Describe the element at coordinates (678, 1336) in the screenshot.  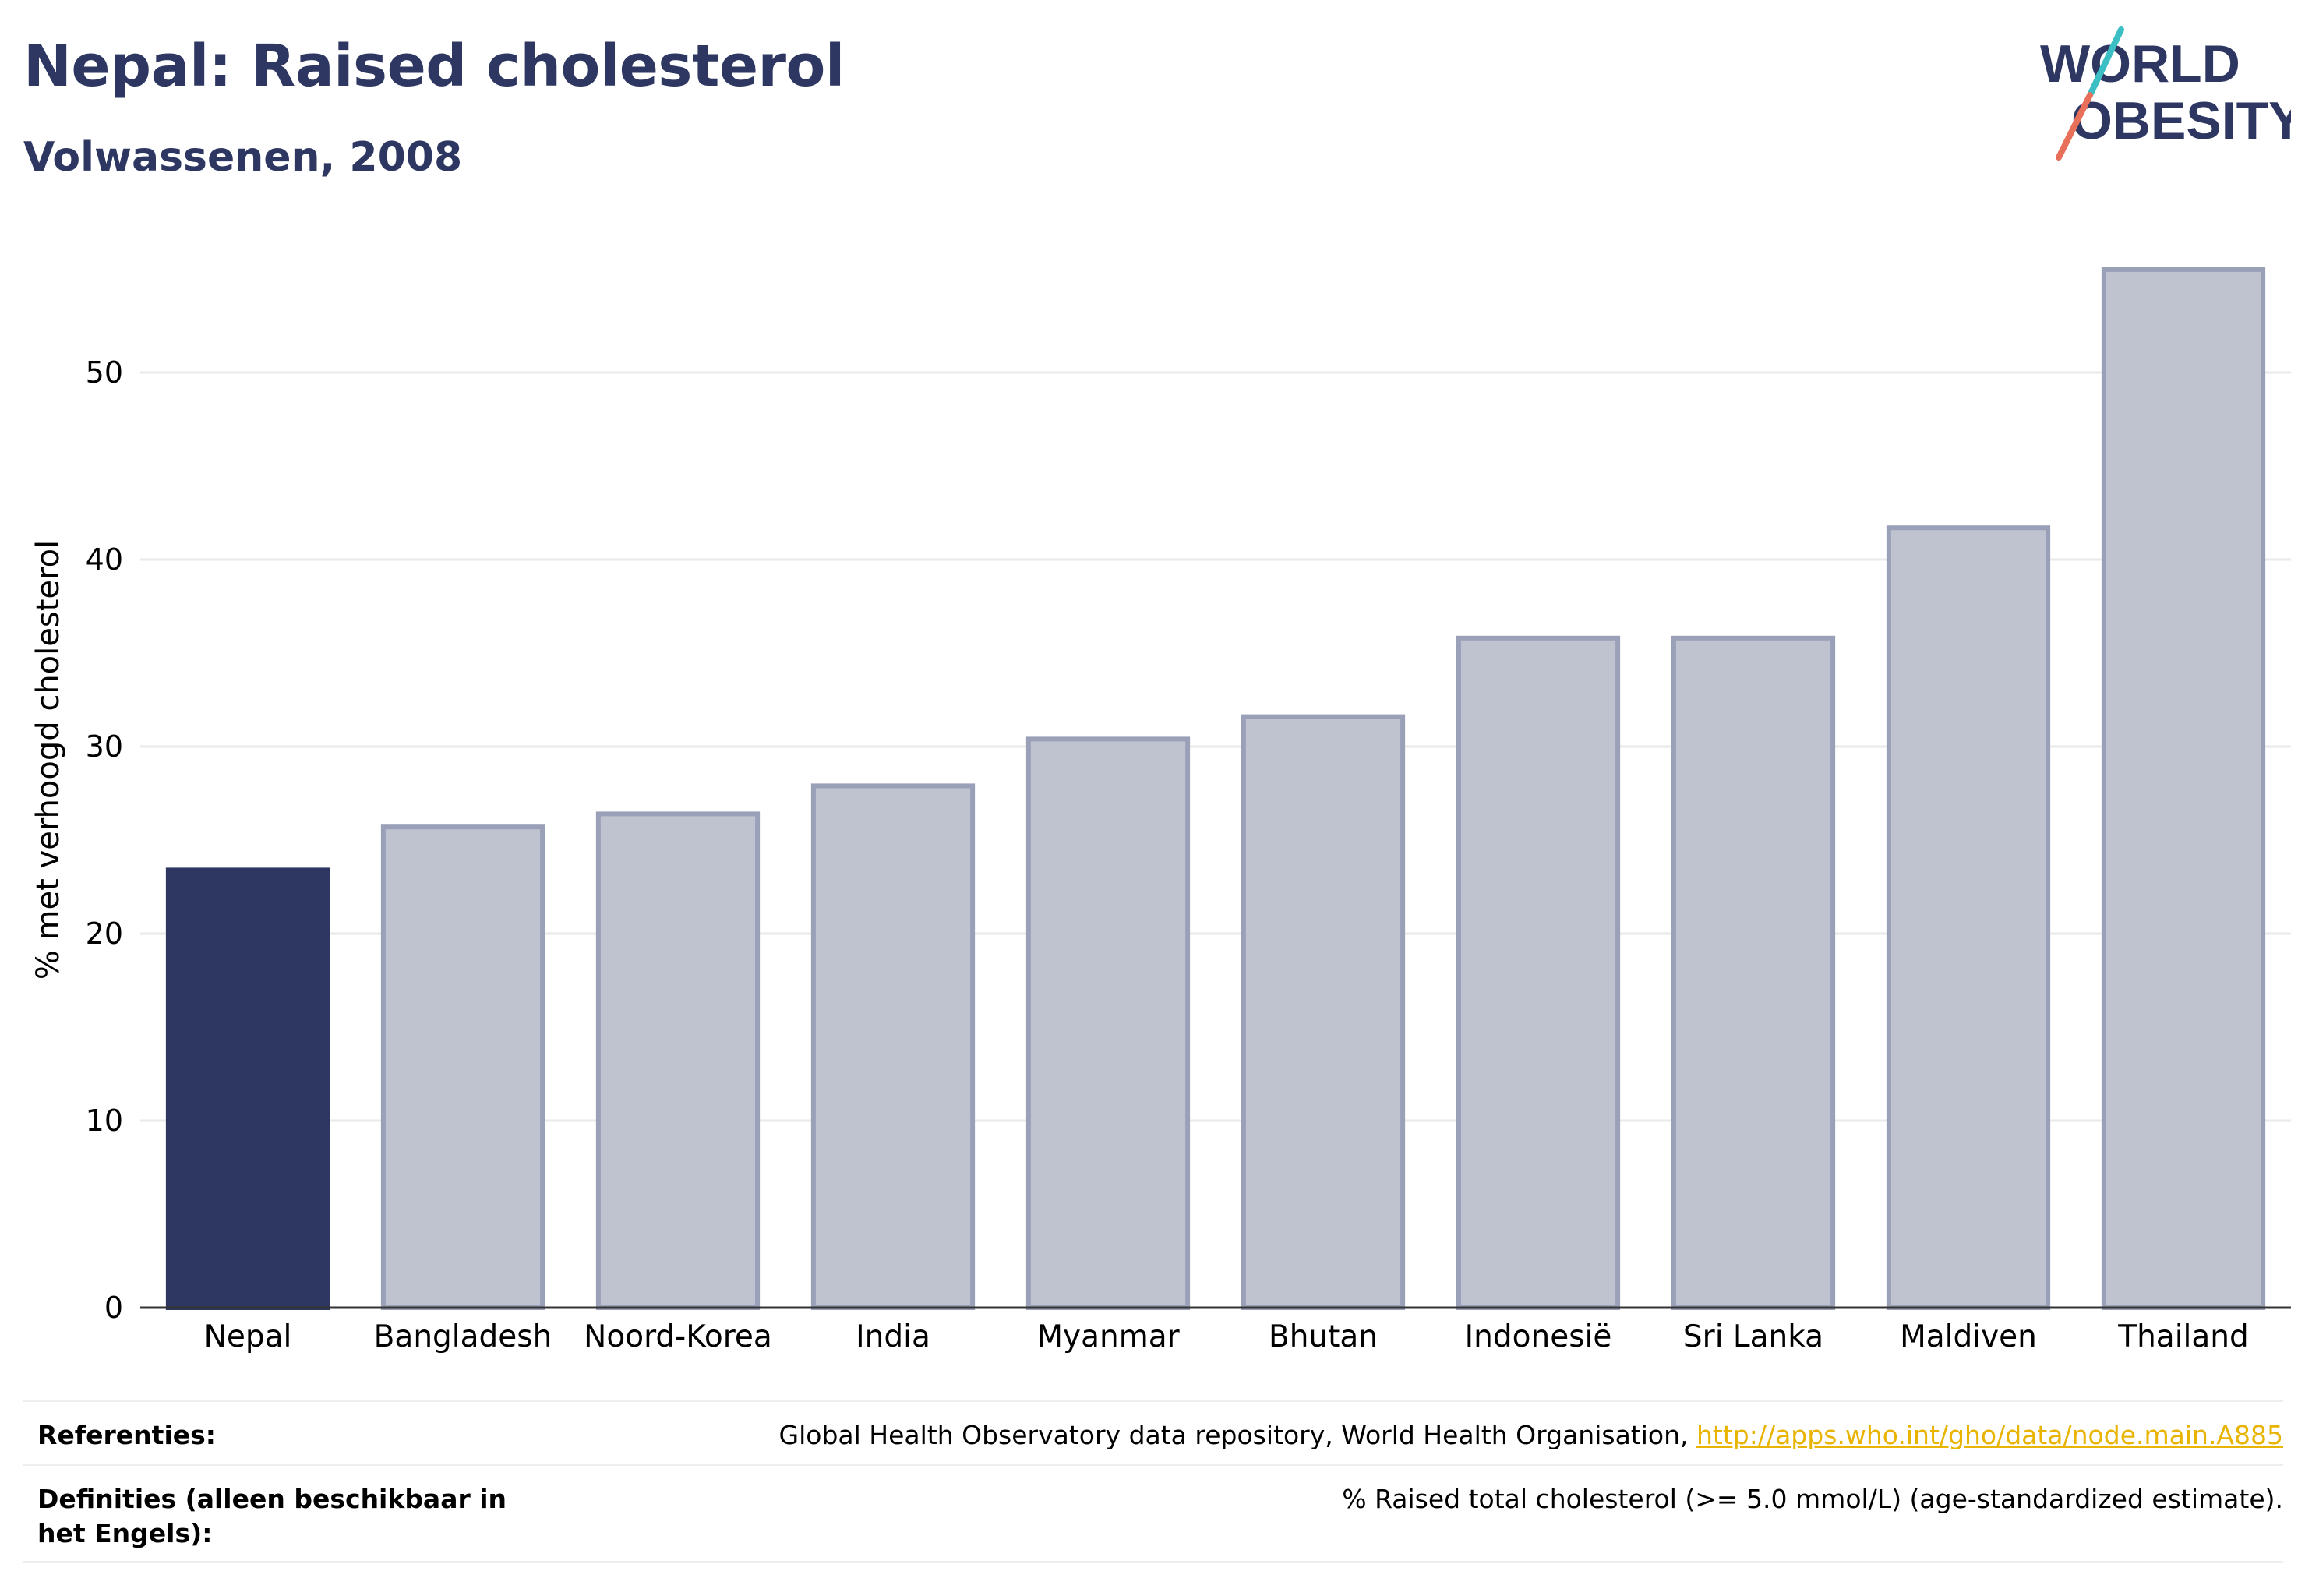
I see `x-tick-label: Noord-Korea` at that location.